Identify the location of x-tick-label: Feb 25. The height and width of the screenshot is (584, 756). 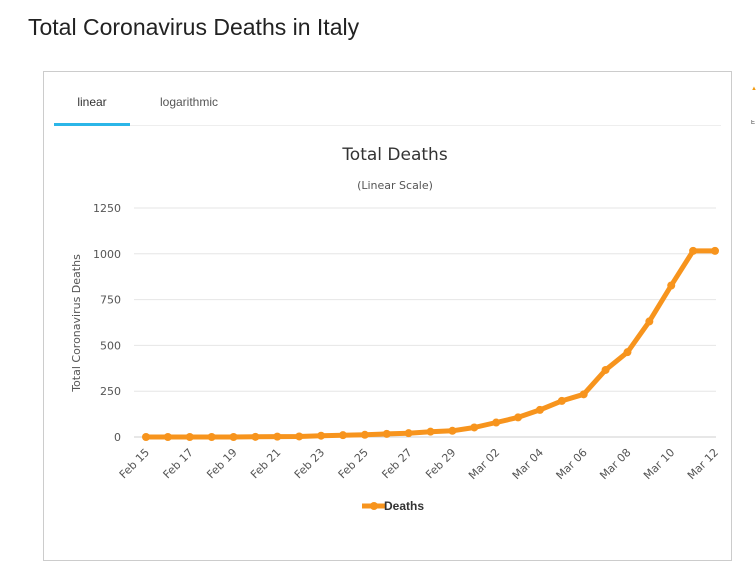
(353, 463).